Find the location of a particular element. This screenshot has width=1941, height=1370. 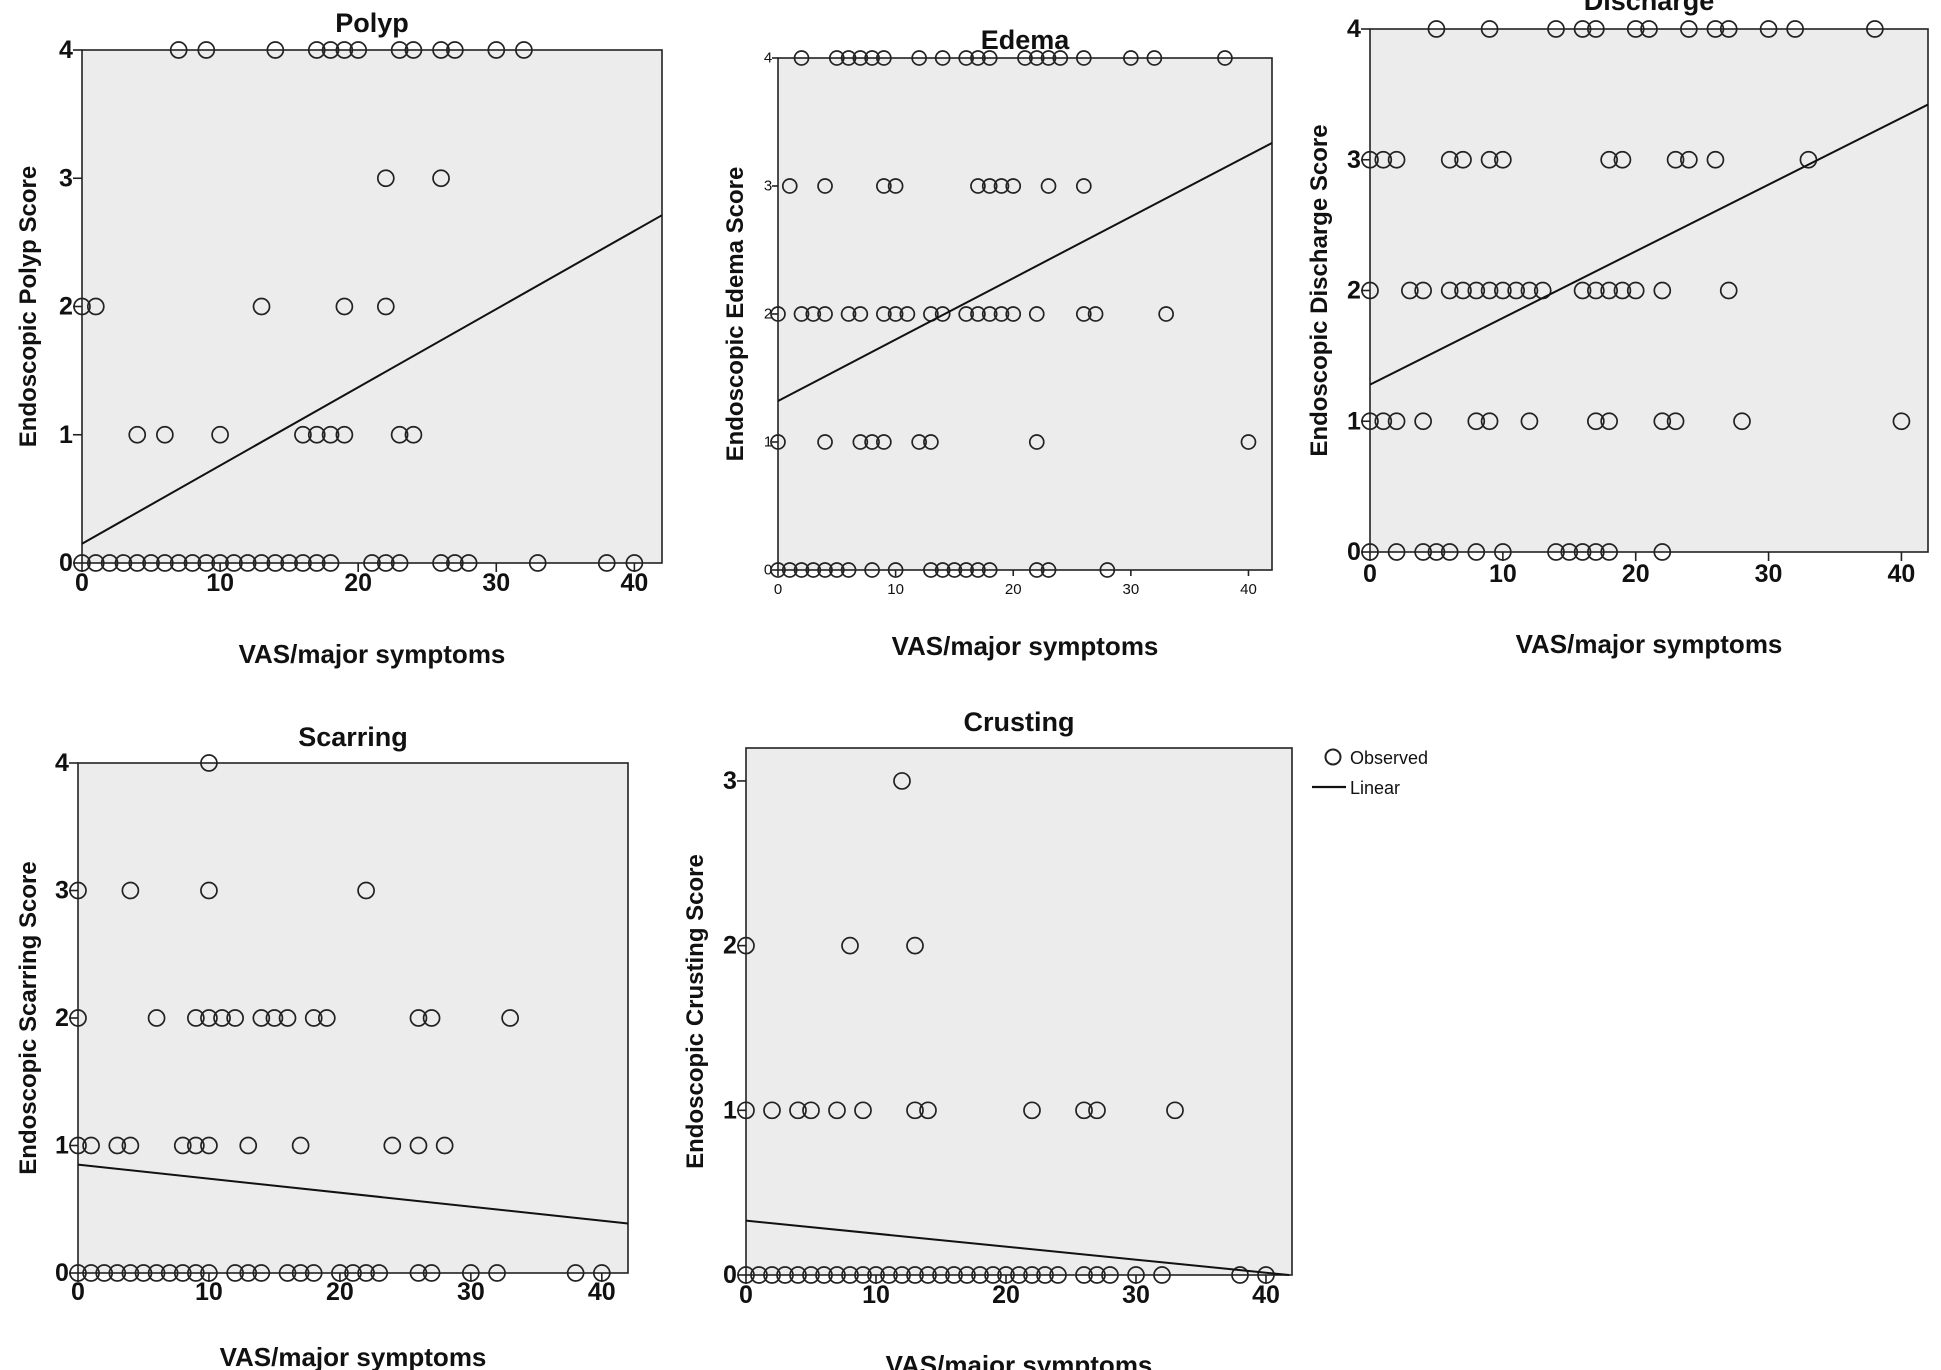

scarring-y-tick-label: 0 is located at coordinates (62, 1273).